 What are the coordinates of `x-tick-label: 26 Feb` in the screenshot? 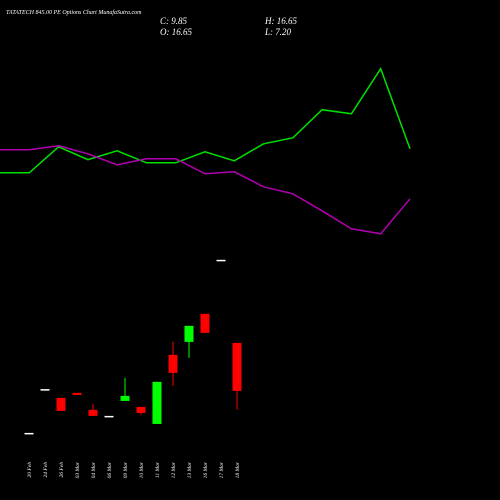 It's located at (62, 470).